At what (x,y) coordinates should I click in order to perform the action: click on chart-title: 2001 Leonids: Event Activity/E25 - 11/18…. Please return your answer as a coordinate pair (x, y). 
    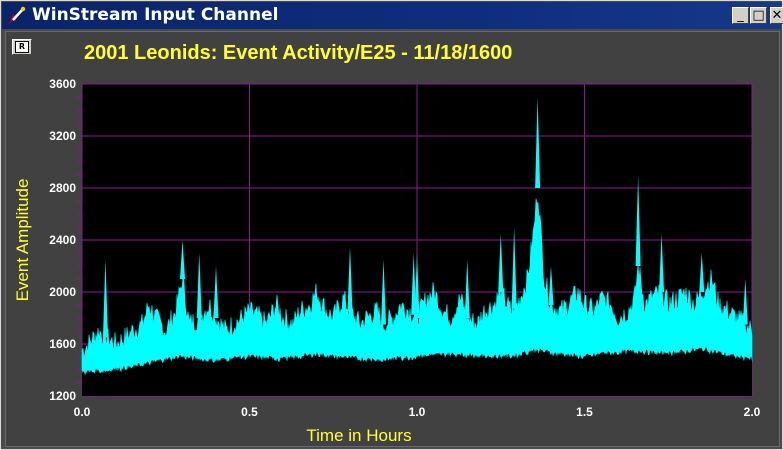
    Looking at the image, I should click on (298, 53).